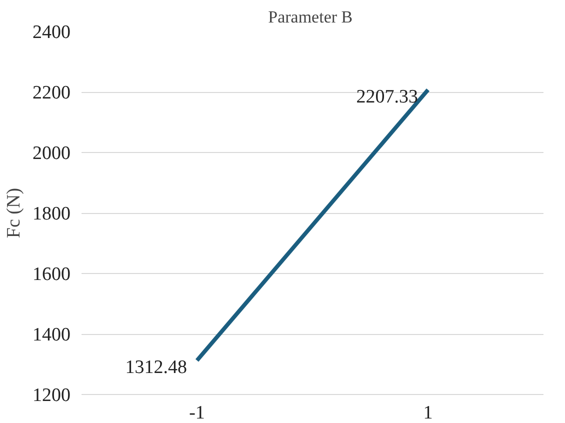 The image size is (565, 423). Describe the element at coordinates (14, 213) in the screenshot. I see `y-axis-title: Fc (N)` at that location.